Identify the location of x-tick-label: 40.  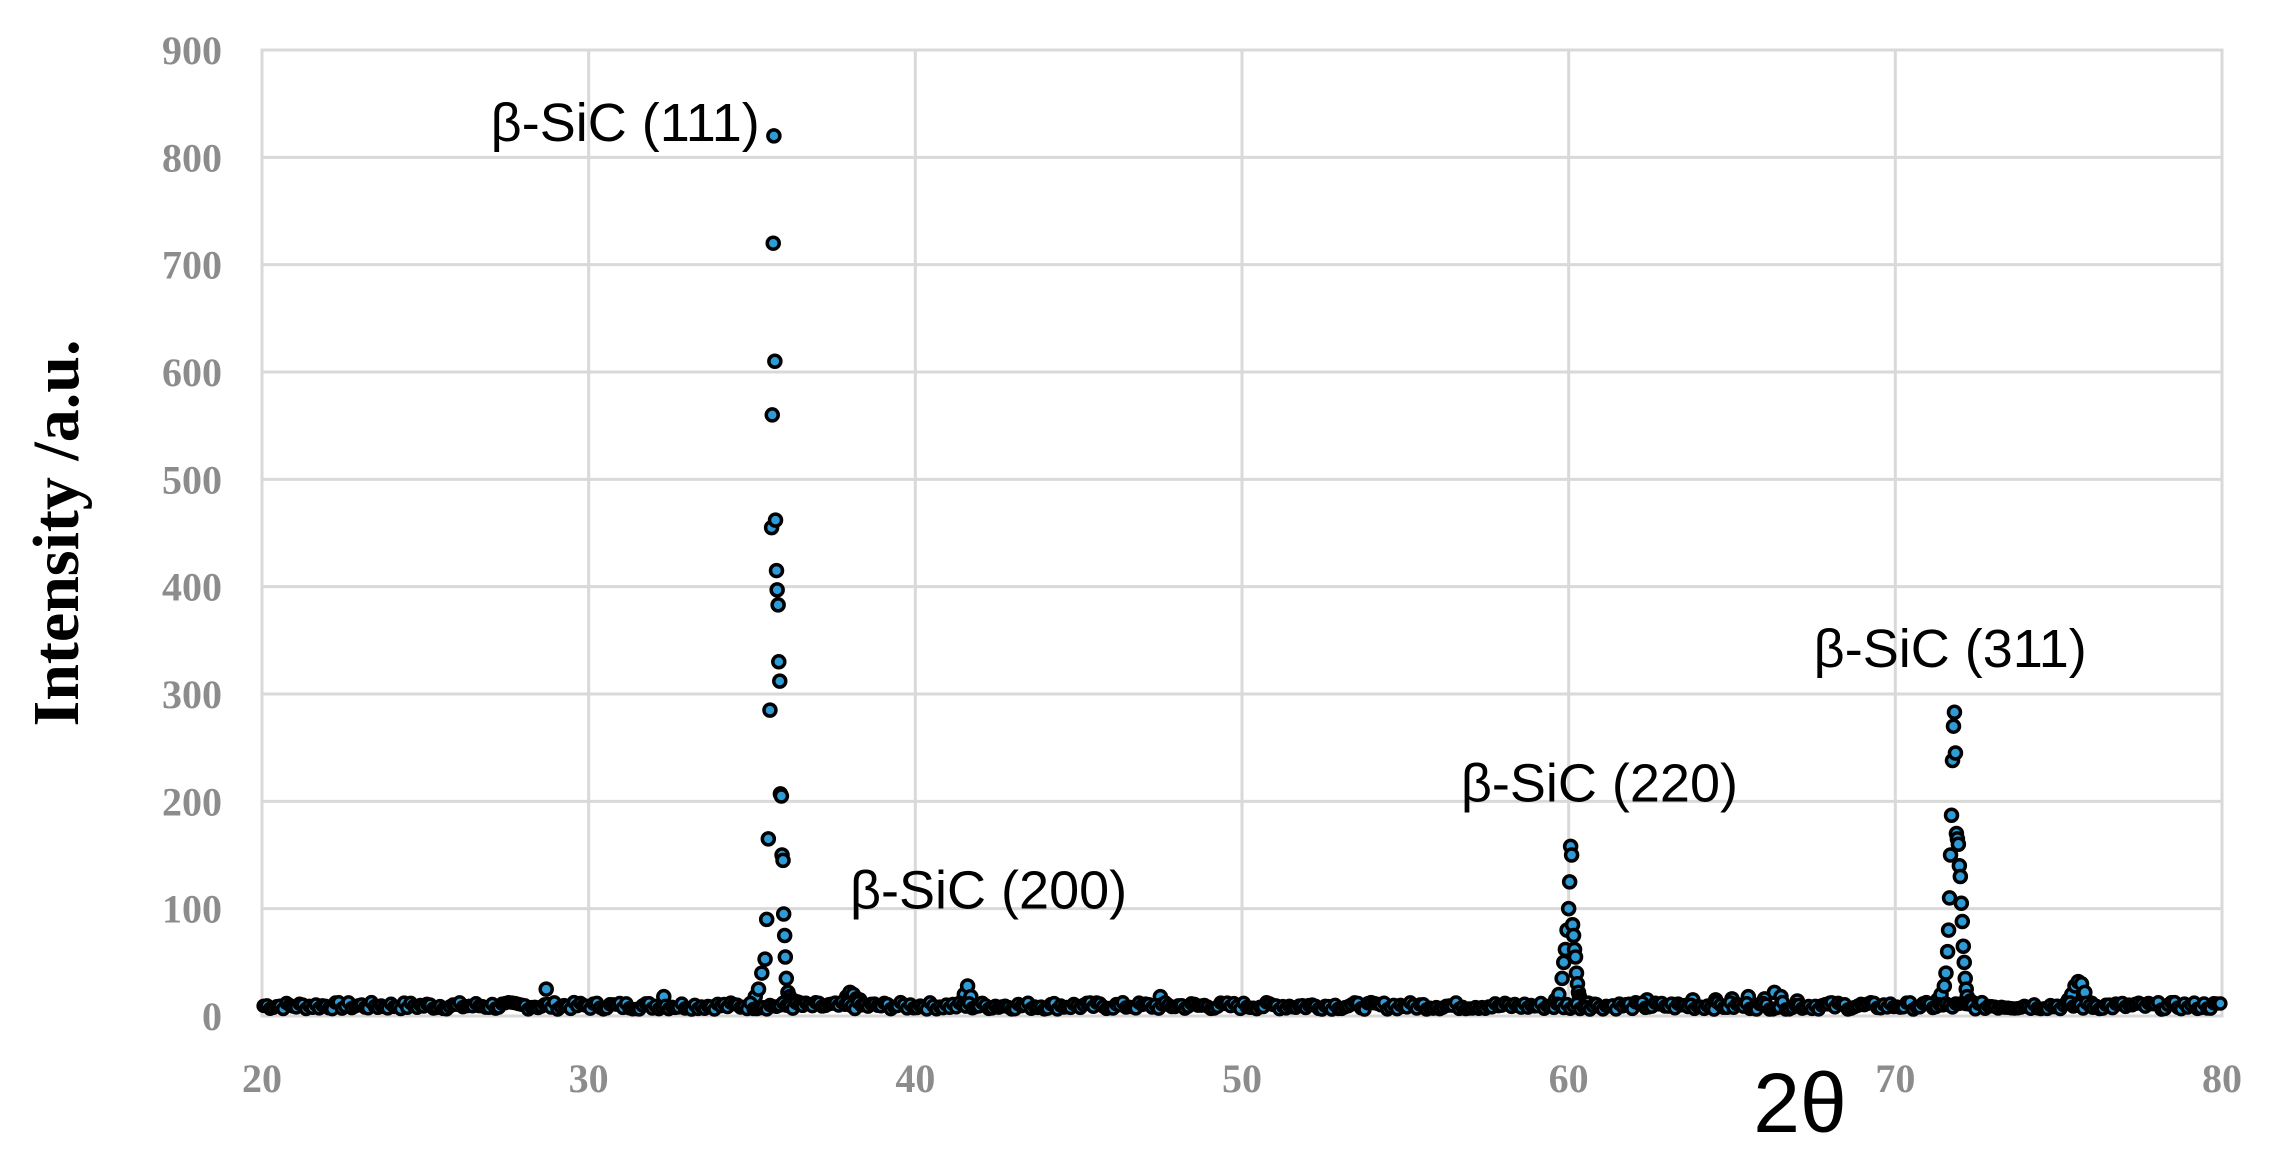
(915, 1078).